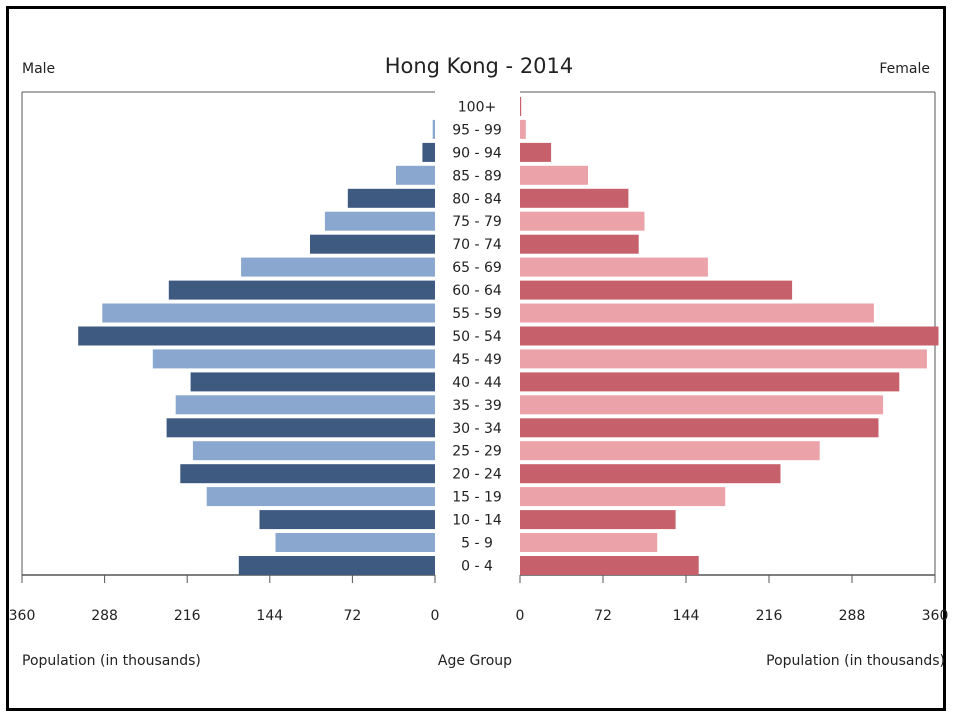  What do you see at coordinates (479, 599) in the screenshot?
I see `ticks-layer: 360 288 216 144 72 0 0 72 144 216 288 360` at bounding box center [479, 599].